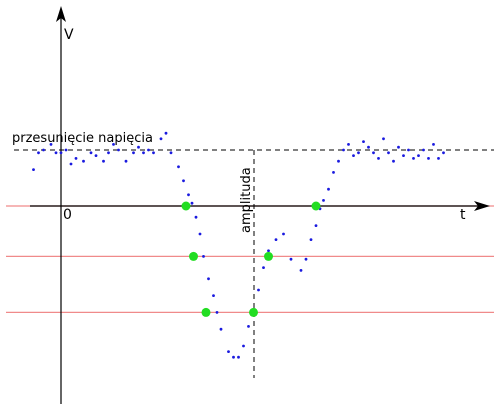 The image size is (496, 406). I want to click on y-axis-arrowhead, so click(61, 14).